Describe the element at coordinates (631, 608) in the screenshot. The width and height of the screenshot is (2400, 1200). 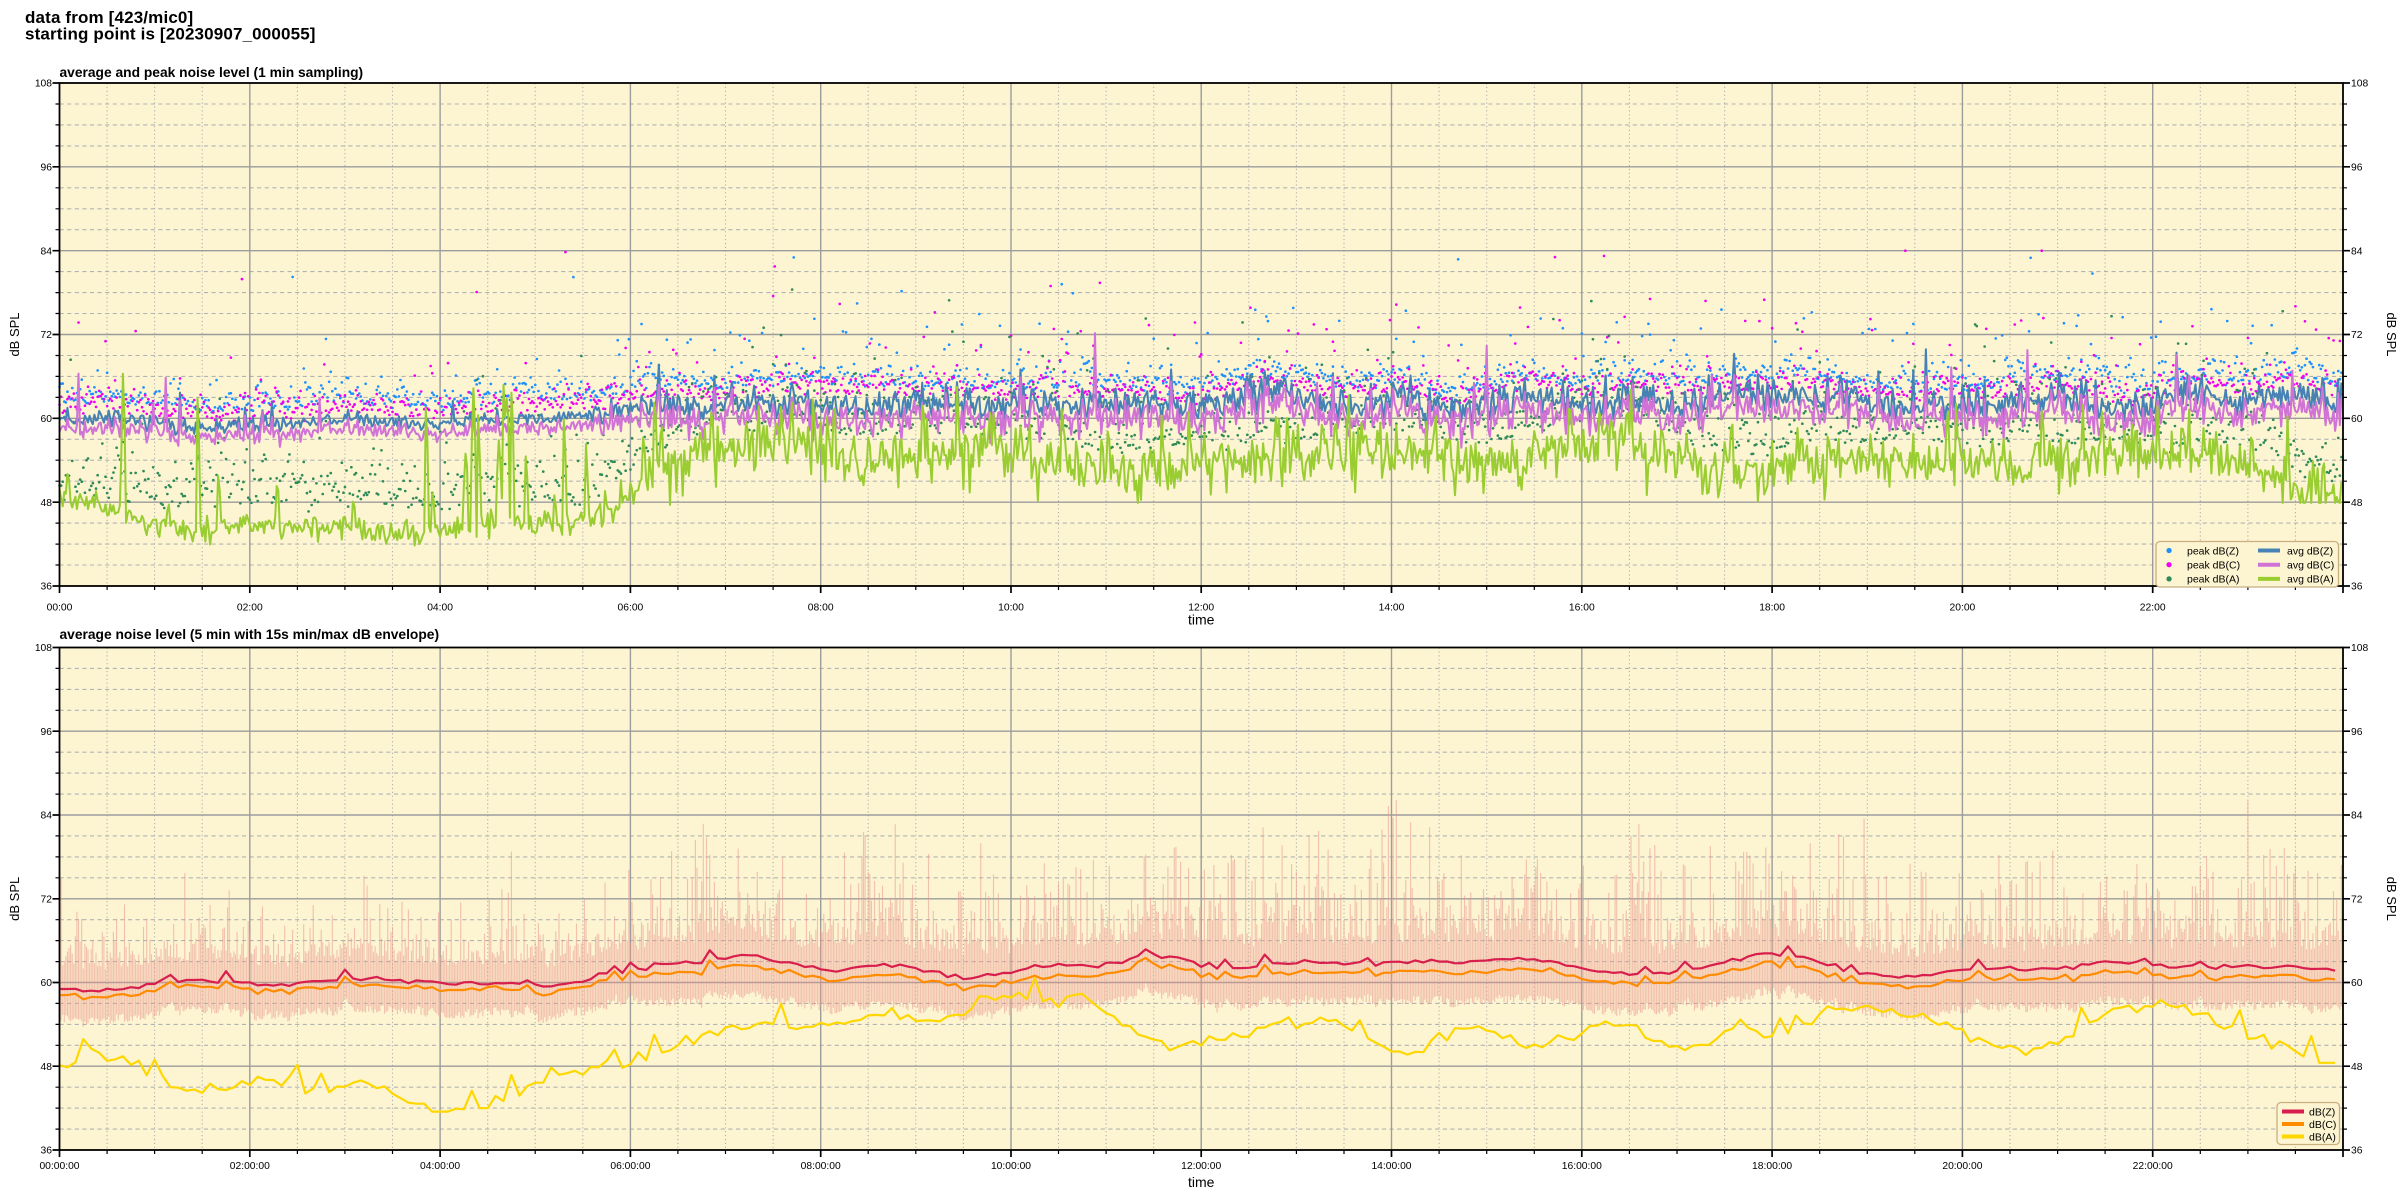
I see `svg-text: 06:00` at that location.